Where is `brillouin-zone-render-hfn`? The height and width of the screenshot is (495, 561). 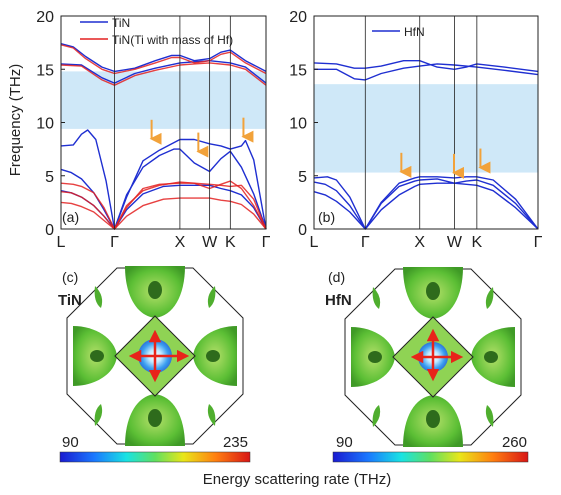 brillouin-zone-render-hfn is located at coordinates (433, 357).